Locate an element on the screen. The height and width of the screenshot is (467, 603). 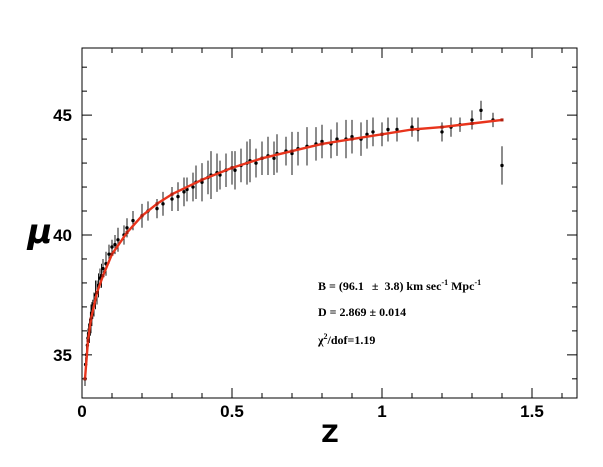
x-tick-label: 1.5 is located at coordinates (532, 411).